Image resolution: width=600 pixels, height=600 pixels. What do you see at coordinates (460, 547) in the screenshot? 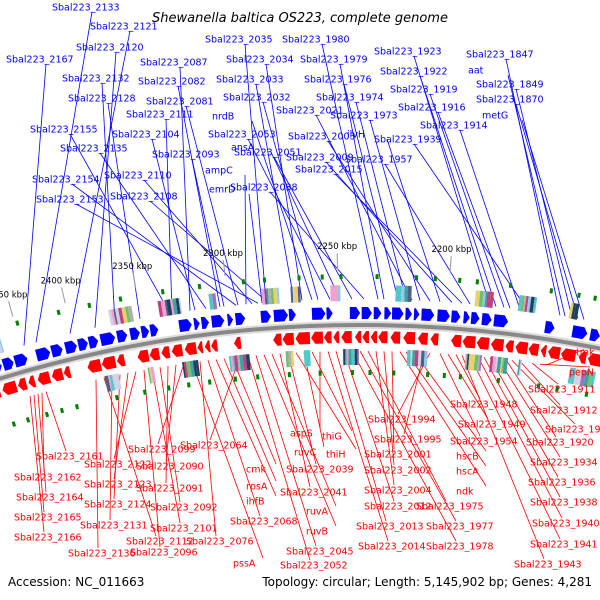
I see `reverse-gene-label: Sbal223_1978` at bounding box center [460, 547].